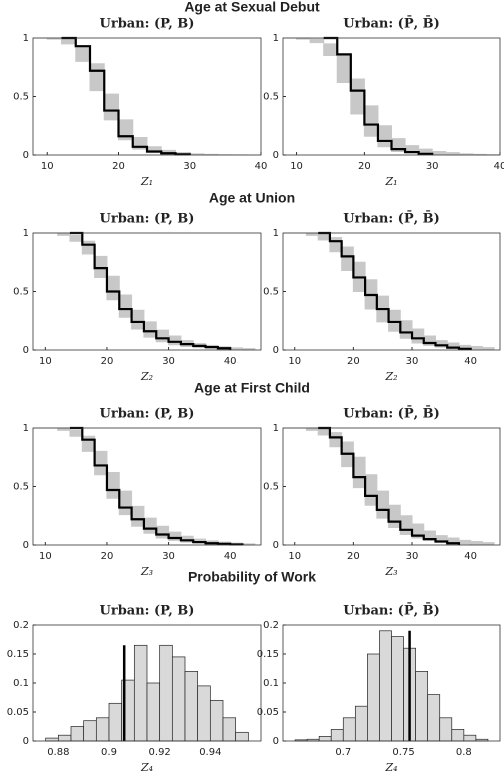  I want to click on x-tick-label: 0.94, so click(210, 752).